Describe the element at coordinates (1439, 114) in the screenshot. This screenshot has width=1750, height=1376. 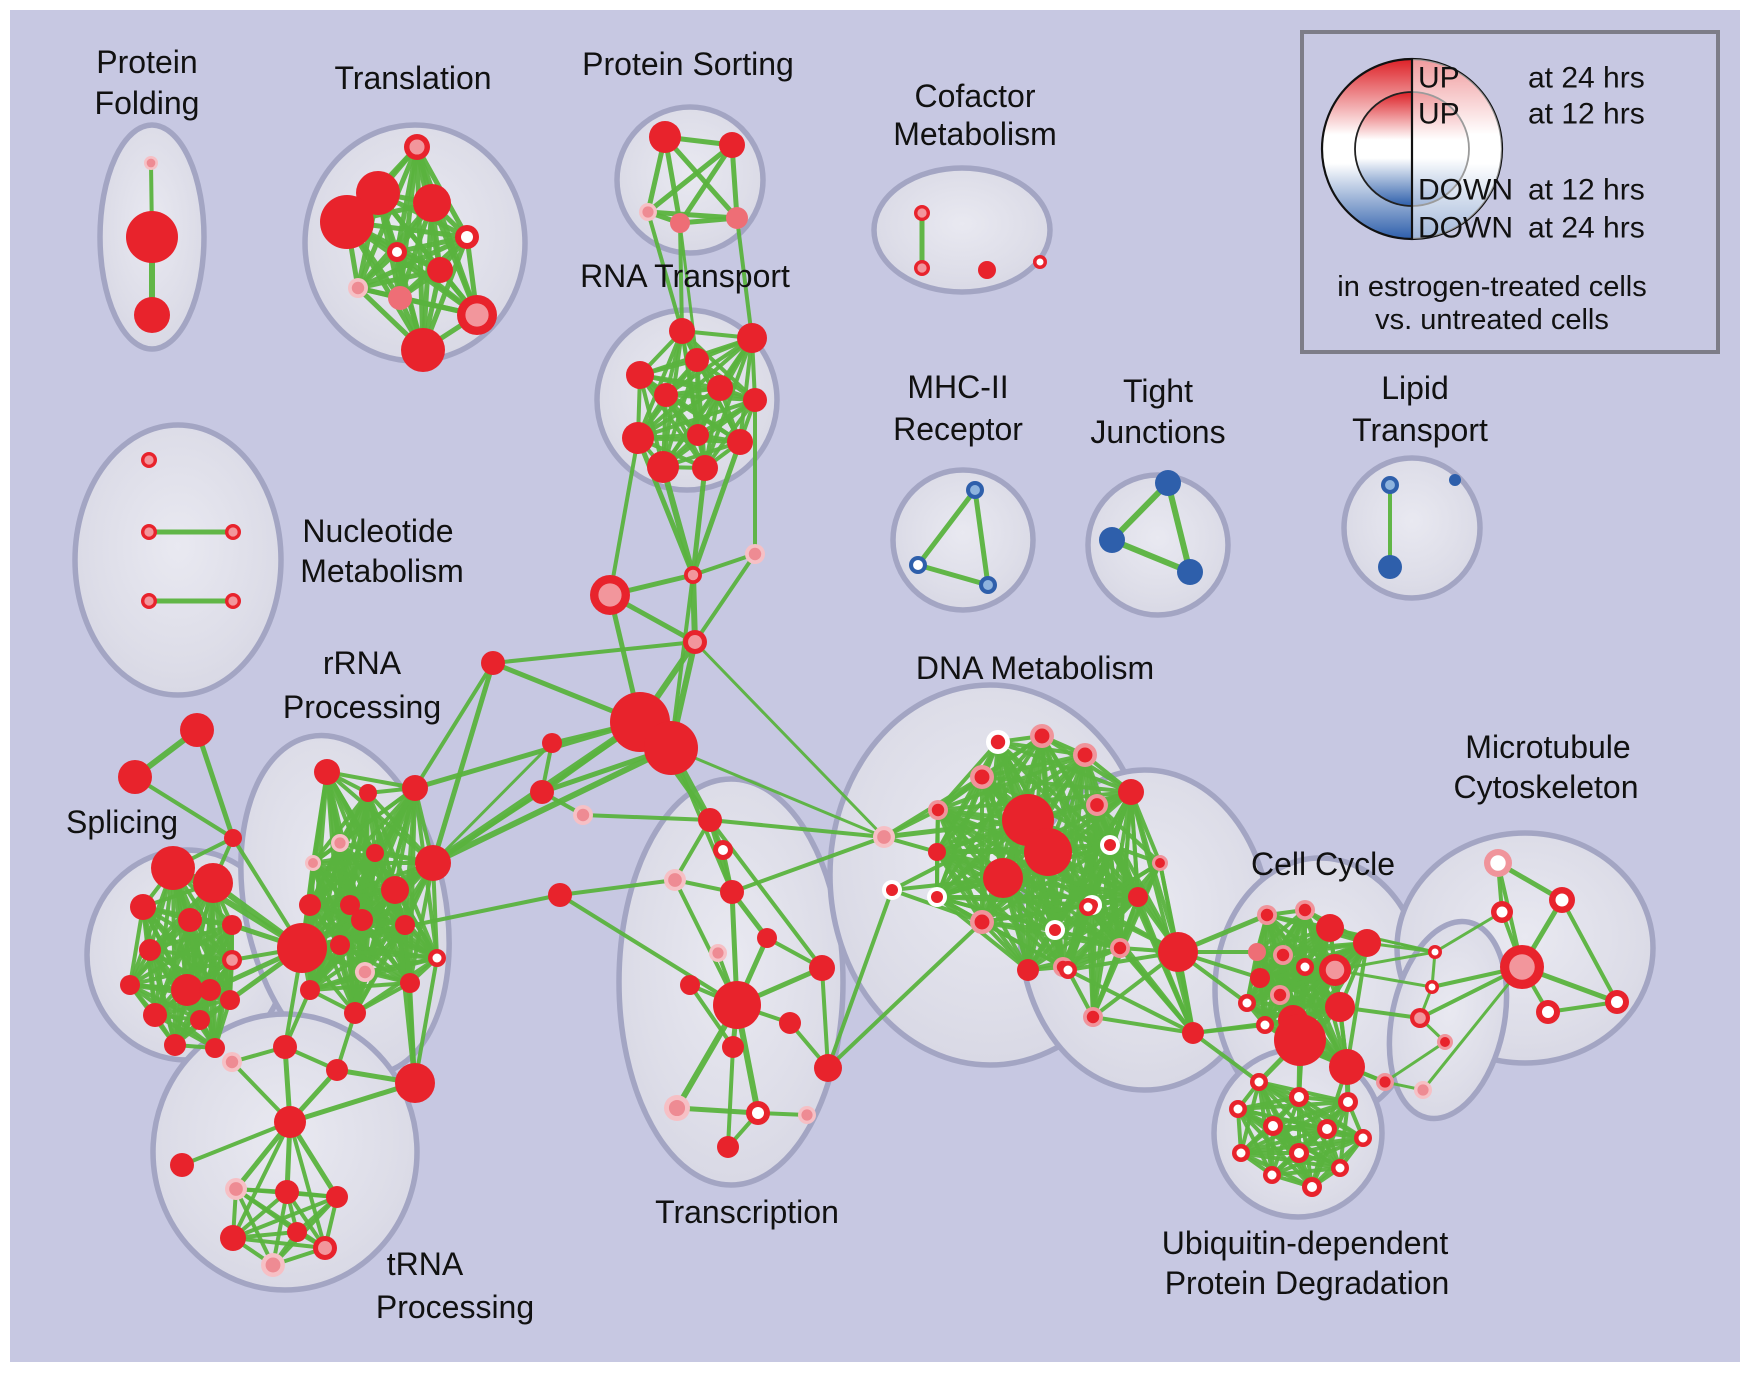
I see `legend-direction-1: UP` at that location.